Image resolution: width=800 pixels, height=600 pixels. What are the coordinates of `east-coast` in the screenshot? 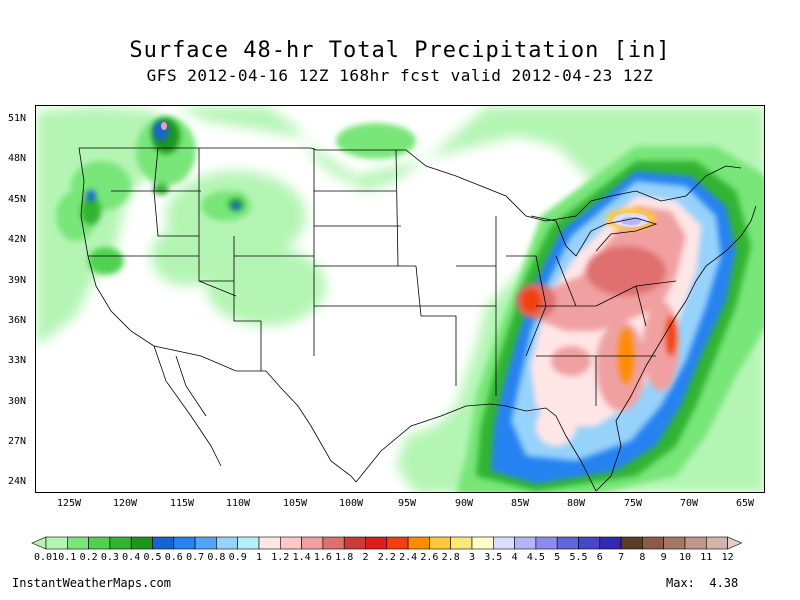 It's located at (676, 348).